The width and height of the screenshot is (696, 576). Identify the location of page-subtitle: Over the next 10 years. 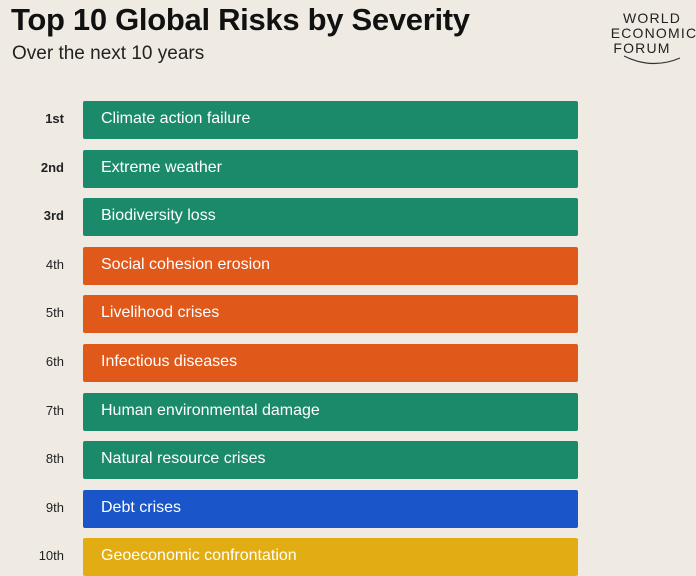
(108, 53).